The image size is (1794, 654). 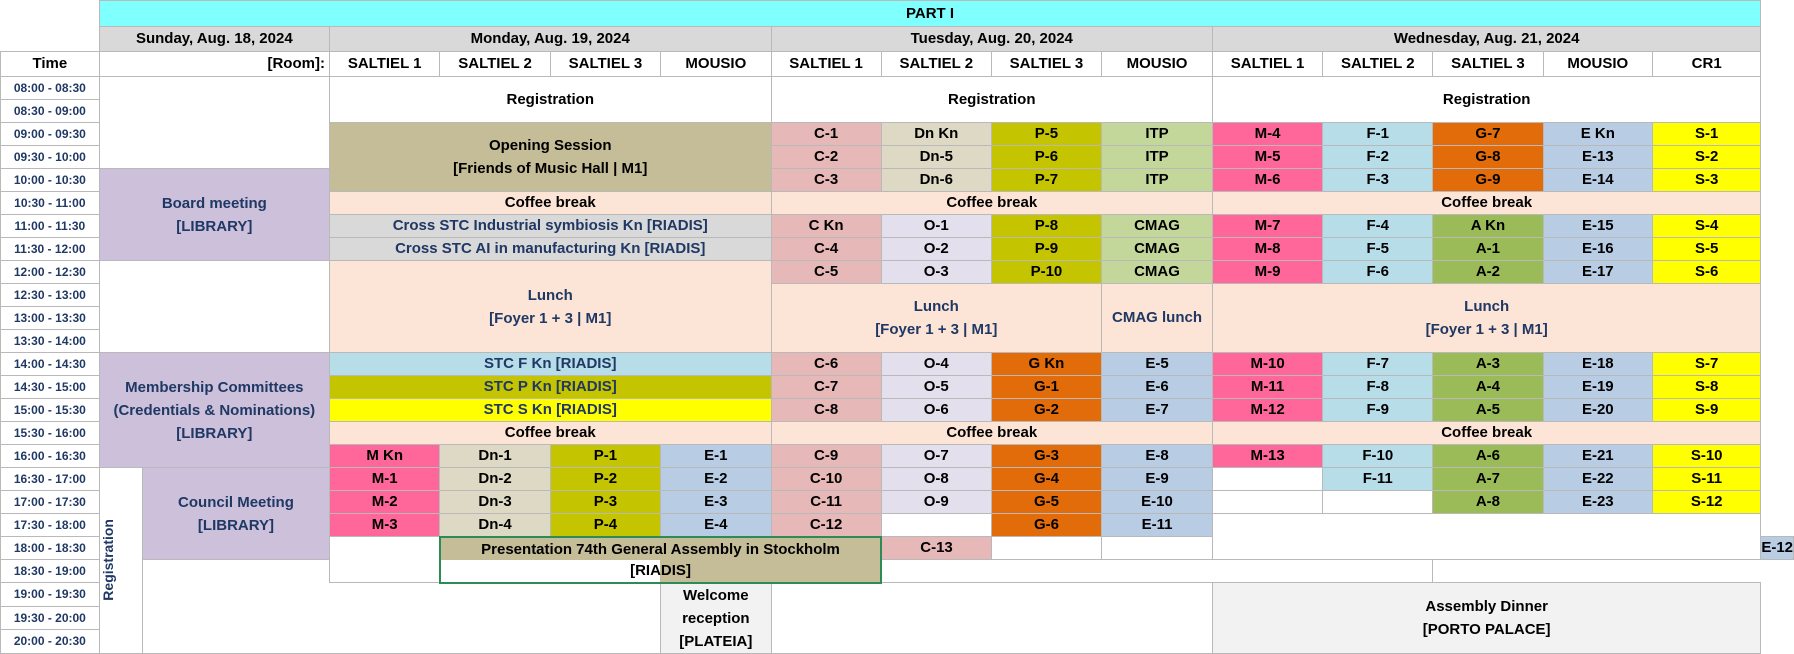 I want to click on session-cell: E-15, so click(x=1598, y=226).